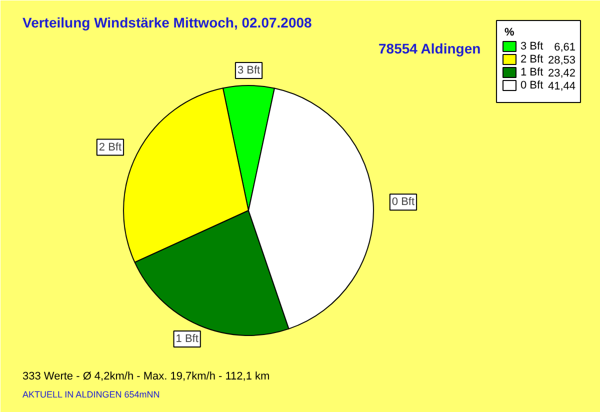  What do you see at coordinates (532, 72) in the screenshot?
I see `legend-label: 1 Bft` at bounding box center [532, 72].